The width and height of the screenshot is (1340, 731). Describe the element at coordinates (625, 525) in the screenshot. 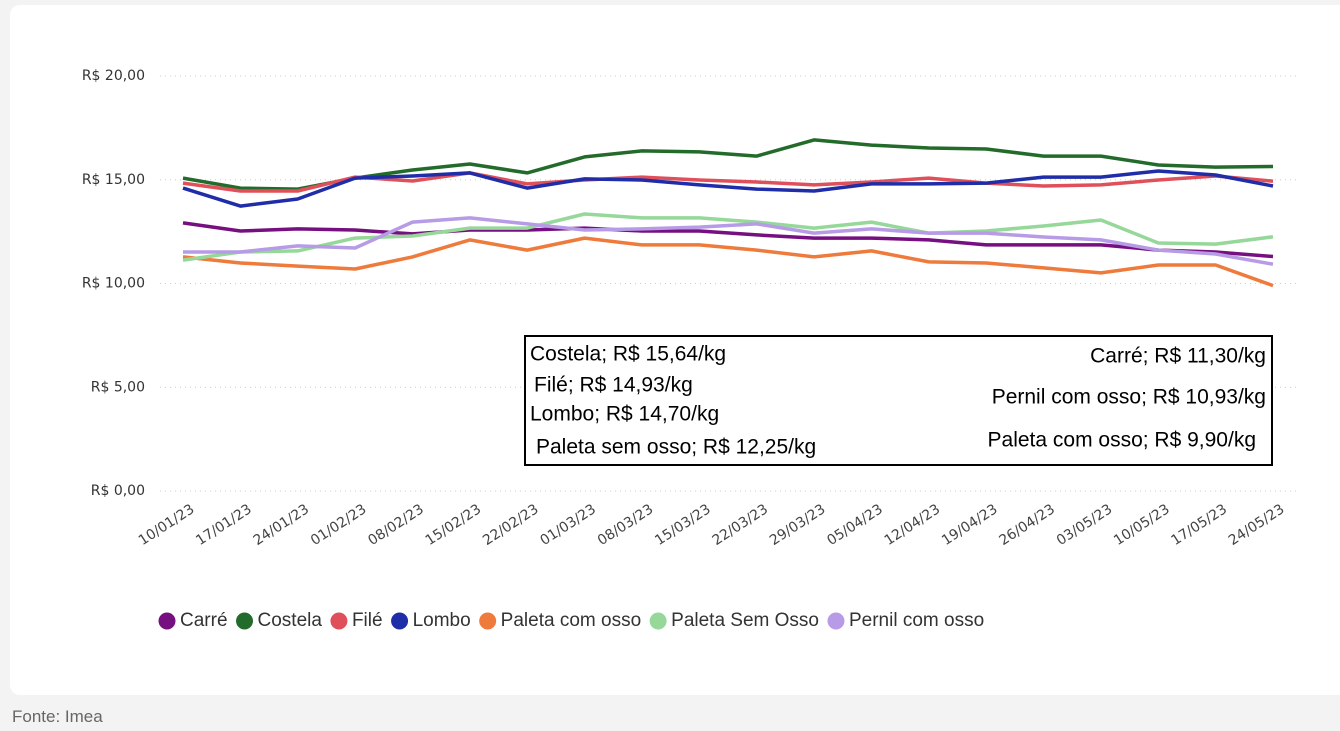

I see `x-tick-label: 08/03/23` at that location.